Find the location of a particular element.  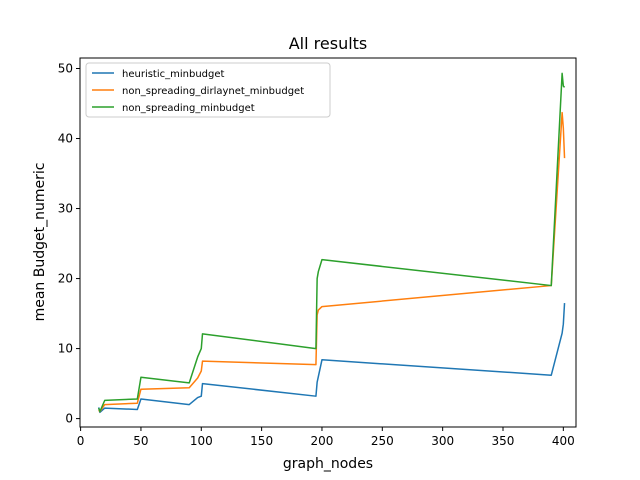

y-tick-label-5: 50 is located at coordinates (65, 69).